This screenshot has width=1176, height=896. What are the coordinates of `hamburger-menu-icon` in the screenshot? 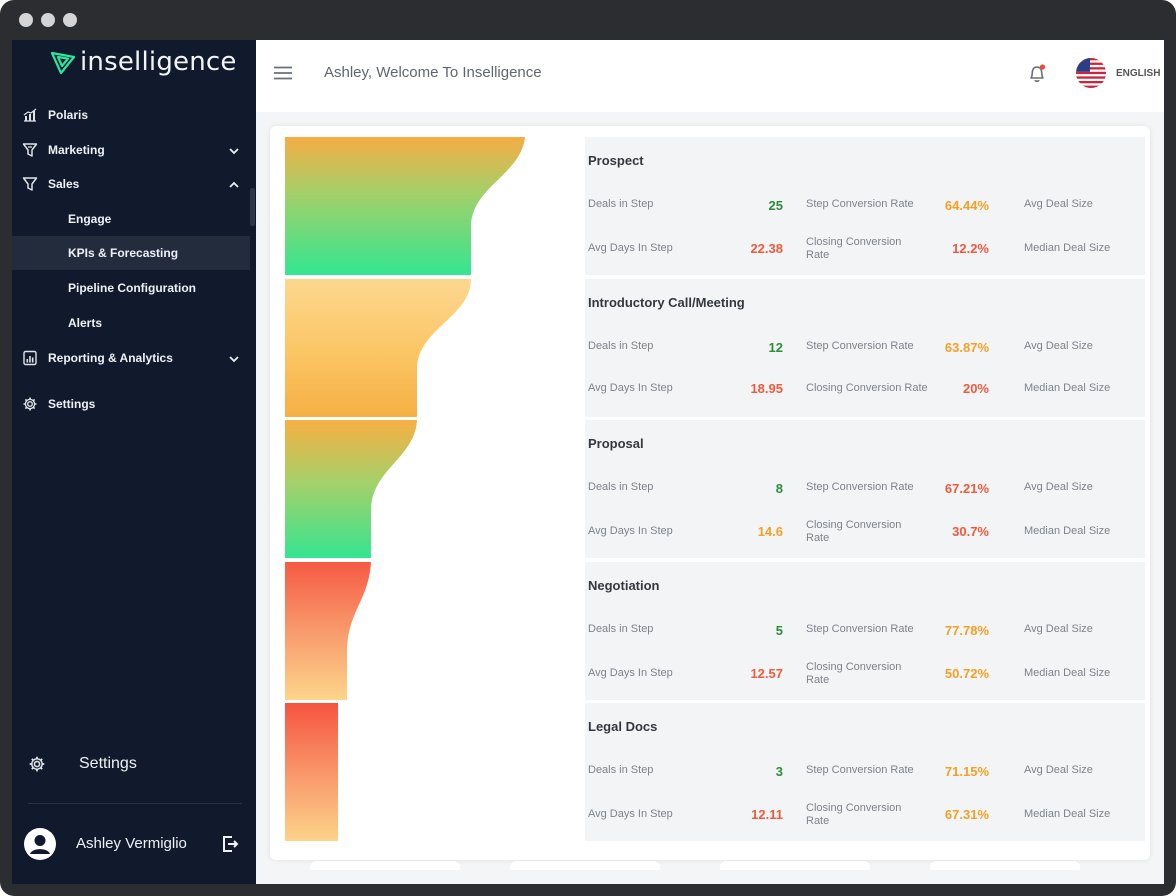 It's located at (283, 73).